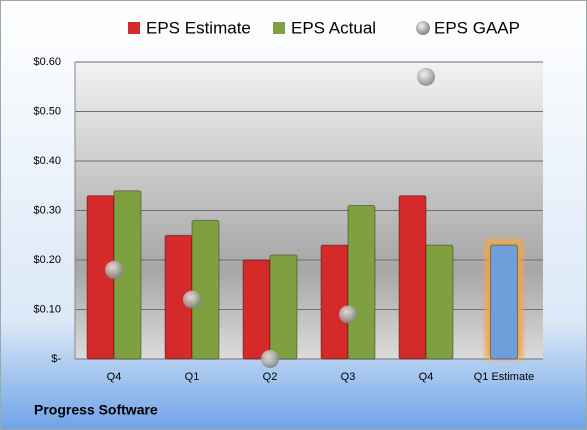 This screenshot has height=430, width=587. I want to click on x-tick-label: Q2, so click(270, 377).